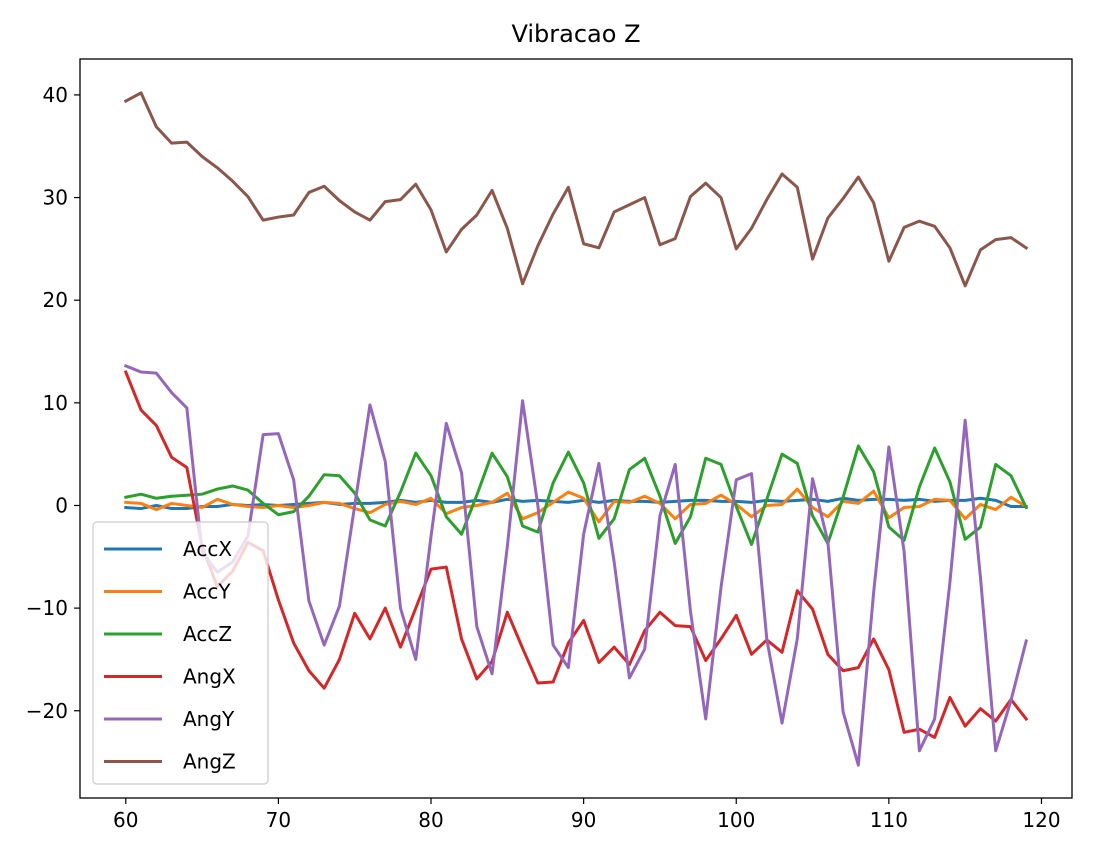  Describe the element at coordinates (576, 505) in the screenshot. I see `series-line-accy` at that location.